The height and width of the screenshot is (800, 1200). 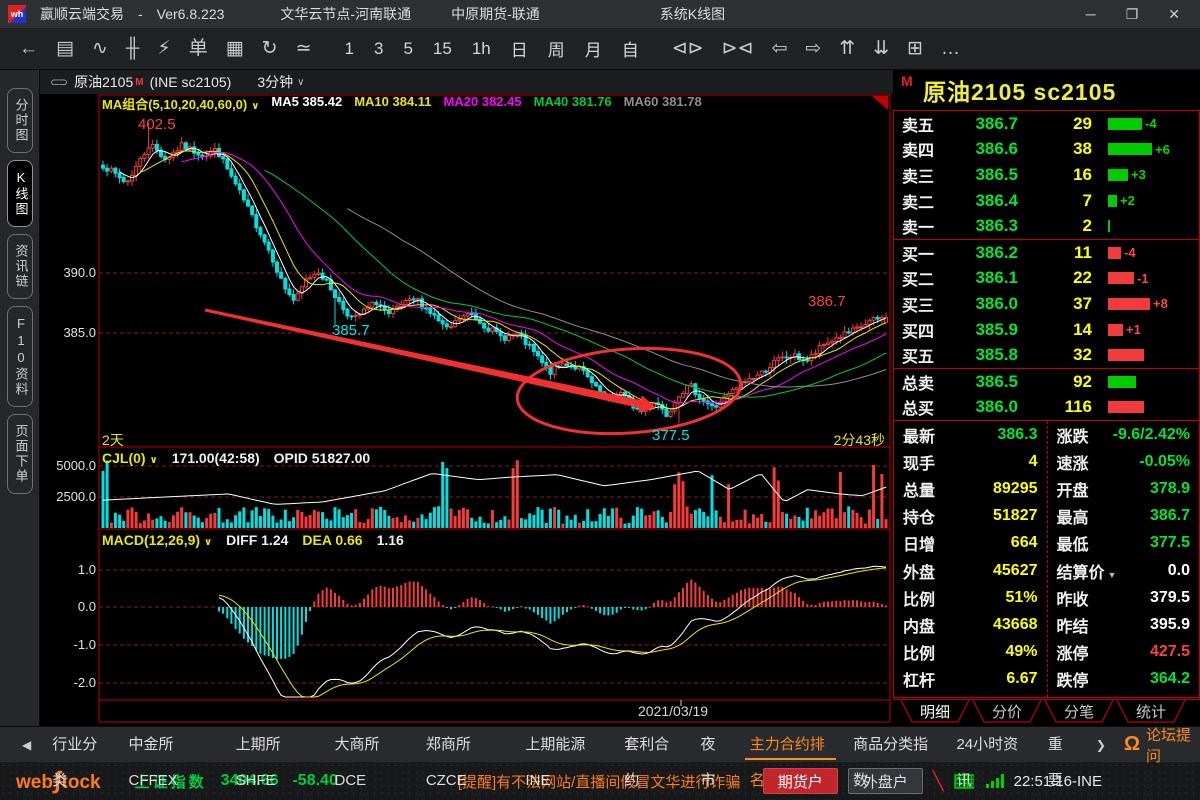 I want to click on market-tab-24小时资讯: 24小时资讯, so click(x=987, y=762).